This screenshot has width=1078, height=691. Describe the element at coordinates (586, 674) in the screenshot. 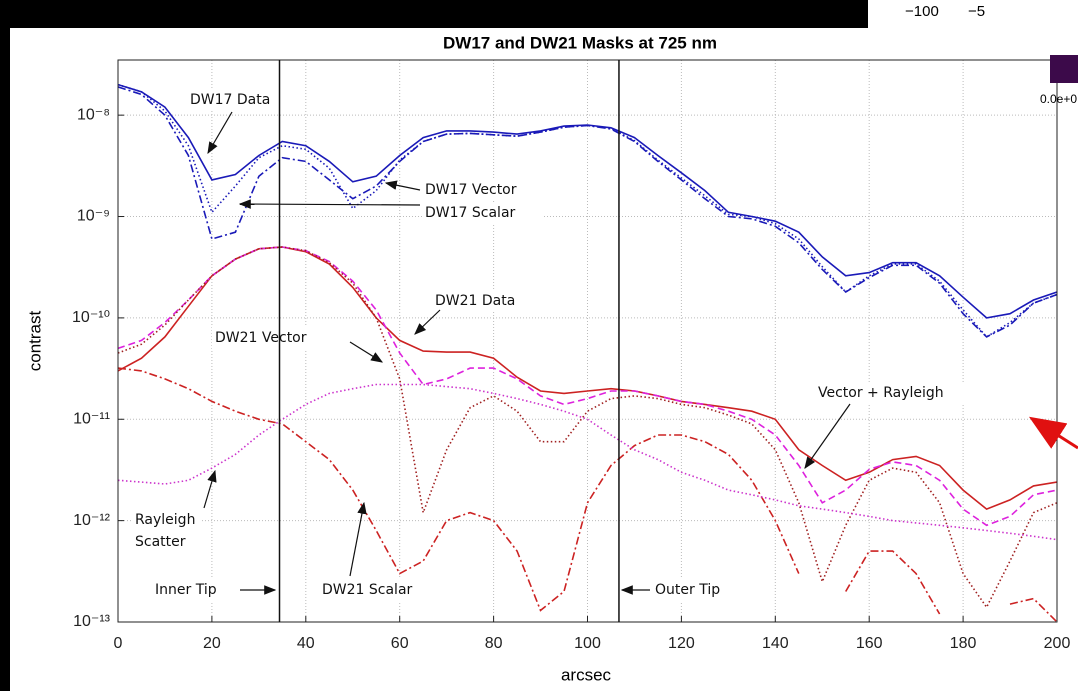

I see `x-axis-label: arcsec` at that location.